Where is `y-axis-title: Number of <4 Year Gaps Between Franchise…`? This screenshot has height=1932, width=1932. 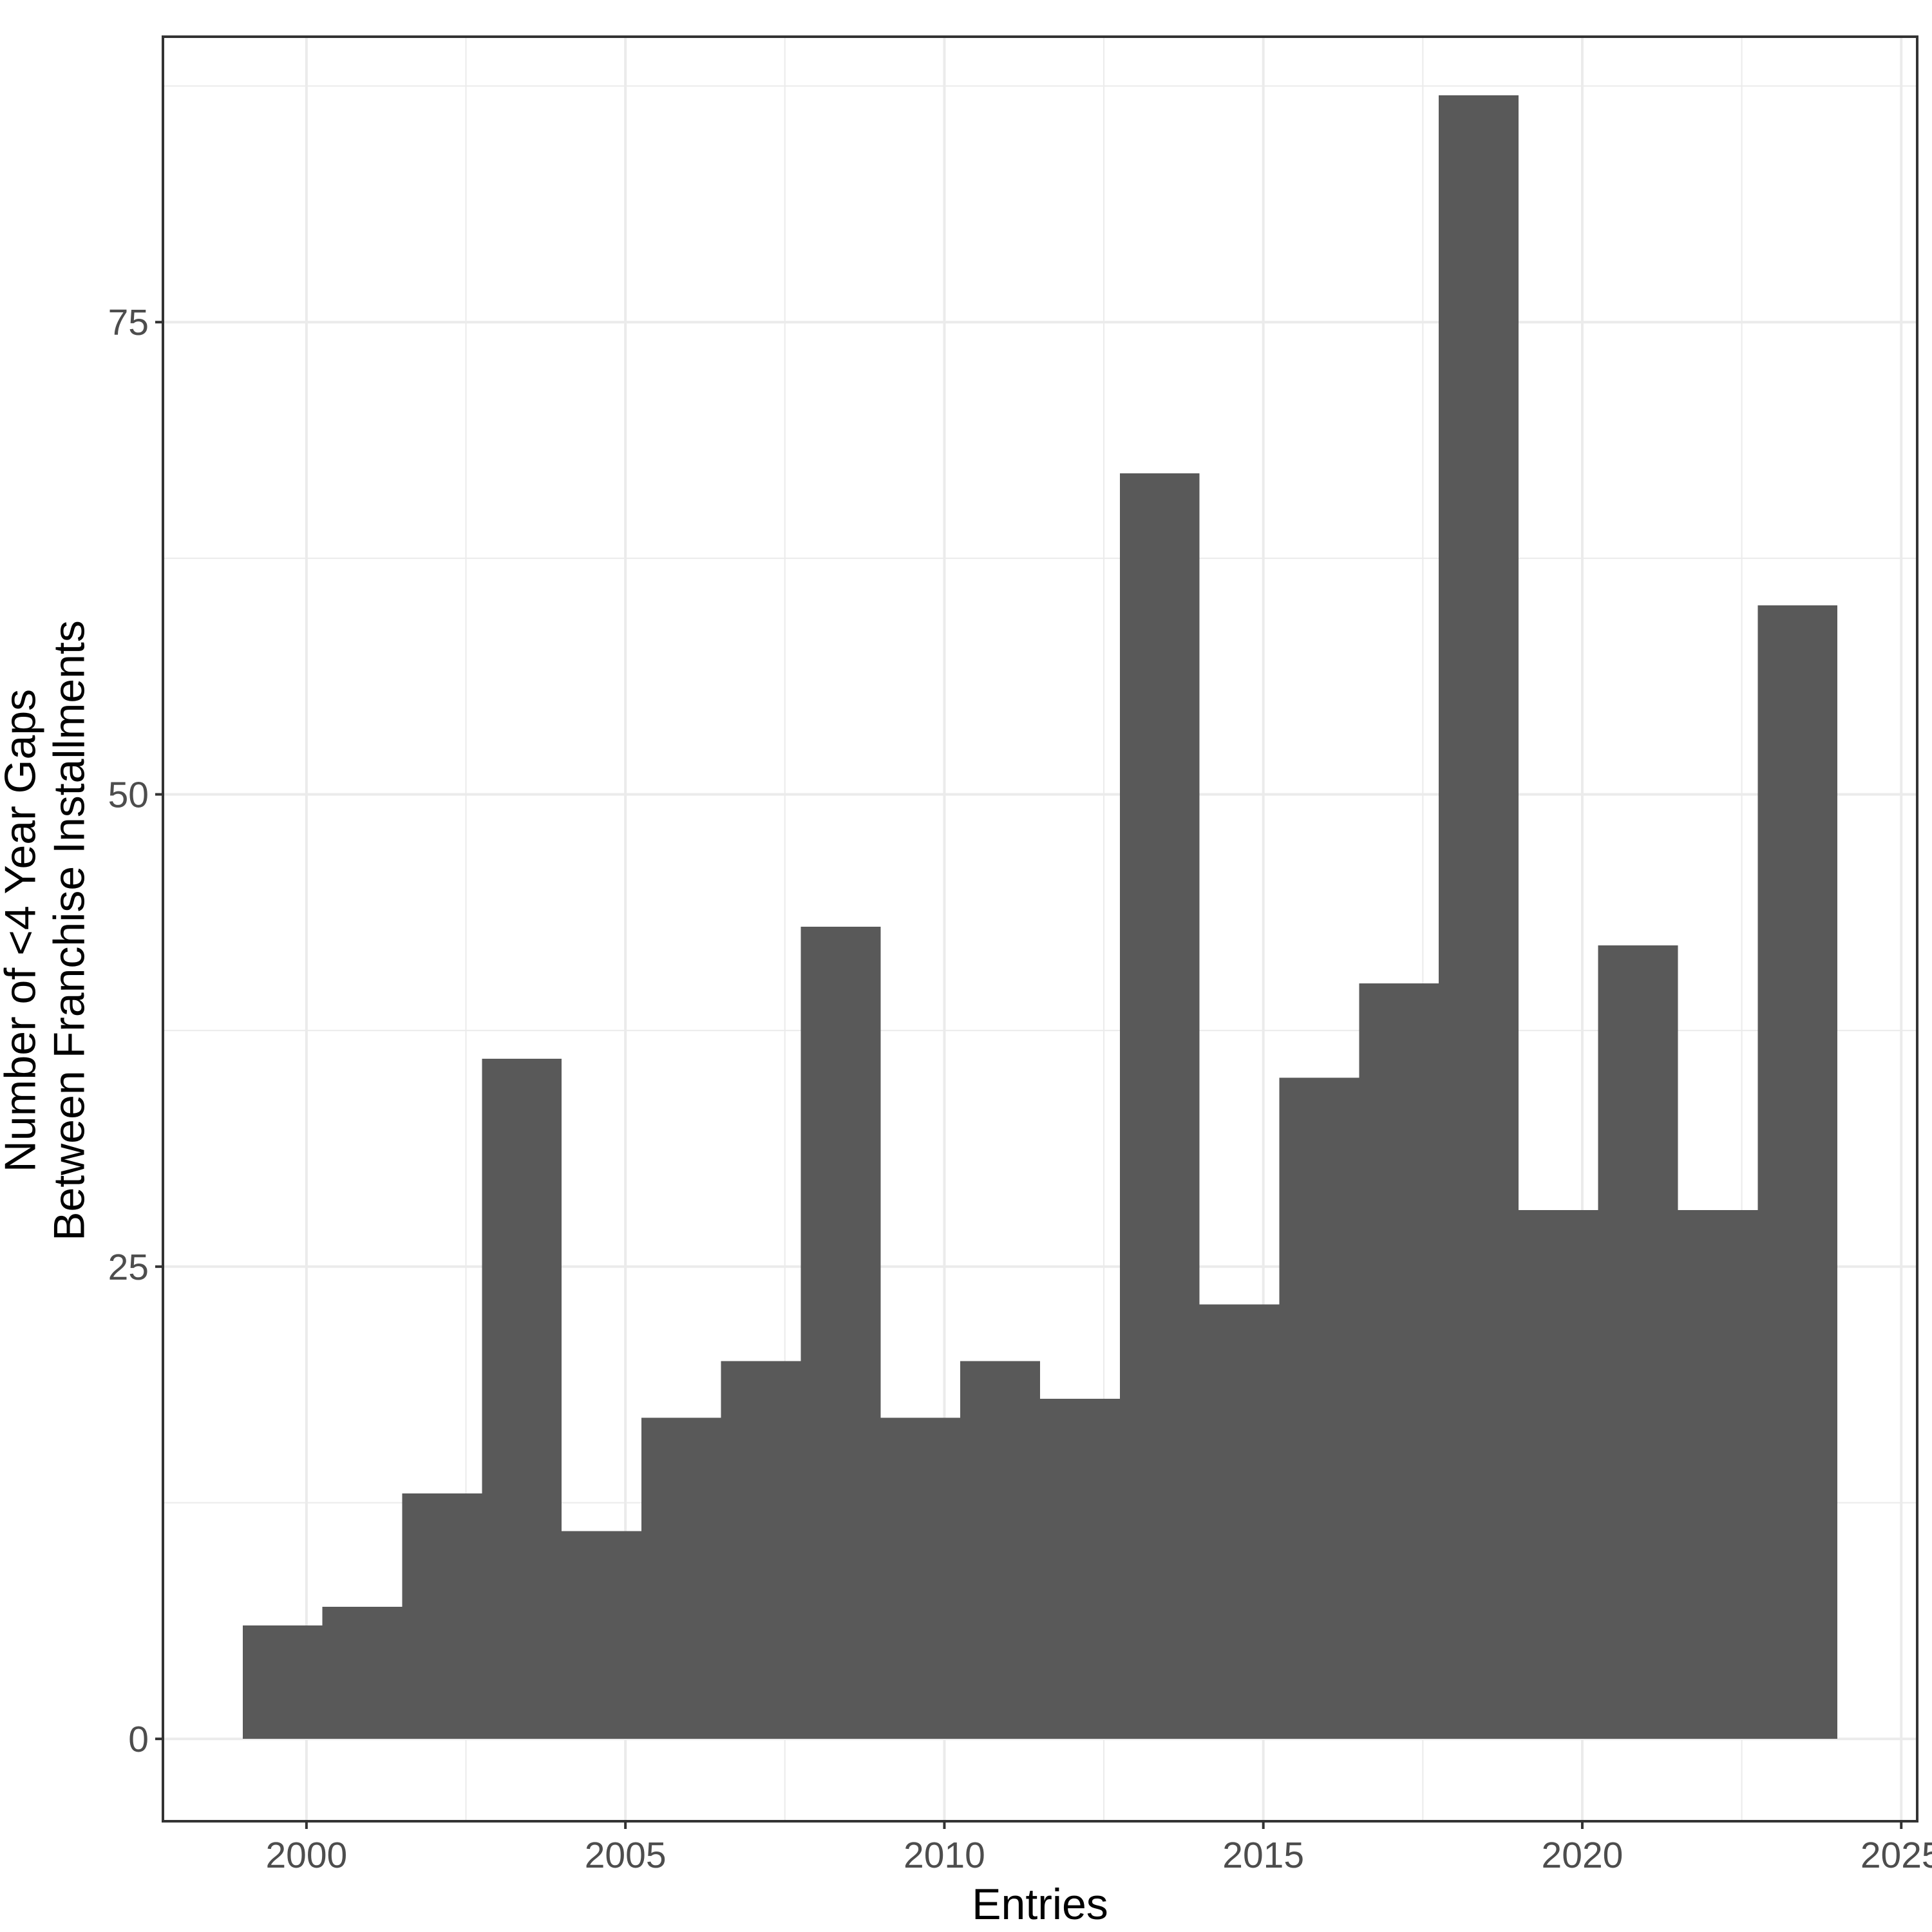
y-axis-title: Number of <4 Year Gaps Between Franchise… is located at coordinates (48, 931).